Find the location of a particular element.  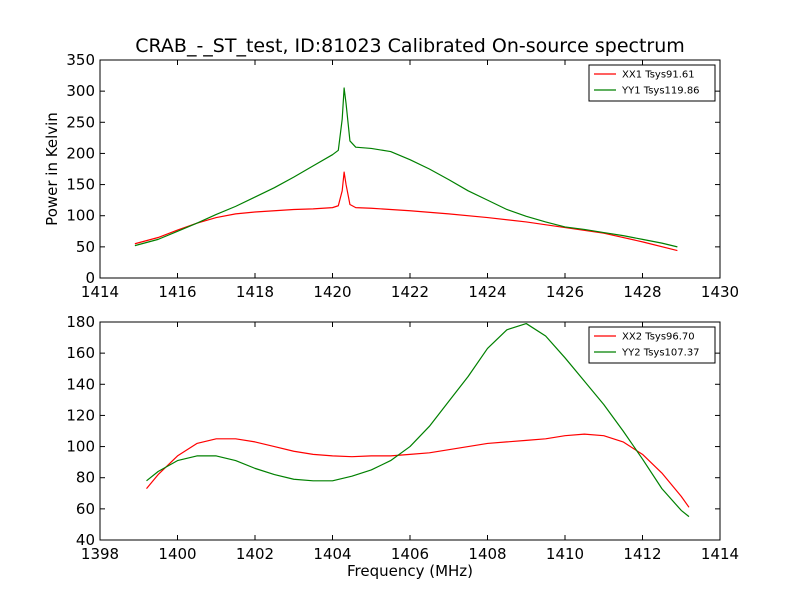

bottom-y-tick-label: 160 is located at coordinates (80, 353).